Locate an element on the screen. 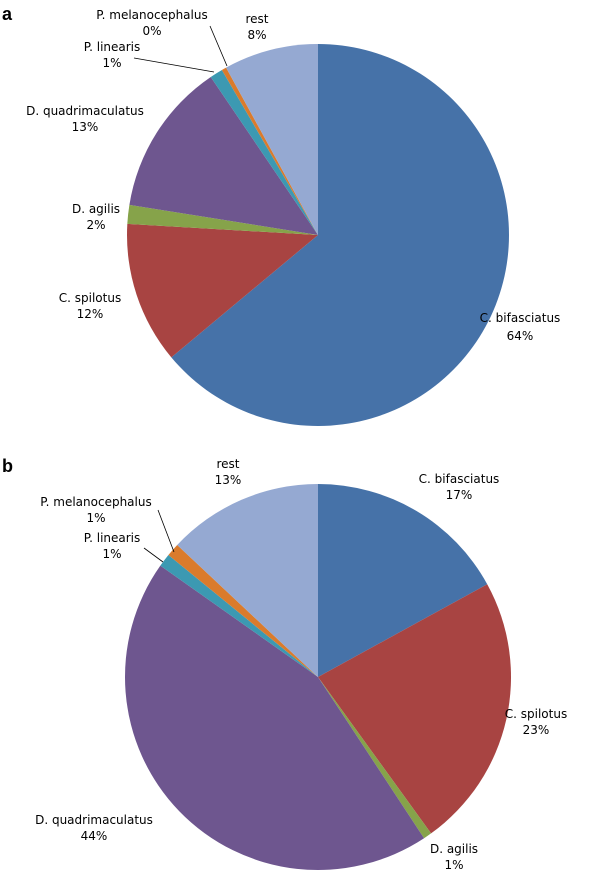 The height and width of the screenshot is (877, 596). pie-a-percent-c-spilotus: 12% is located at coordinates (90, 314).